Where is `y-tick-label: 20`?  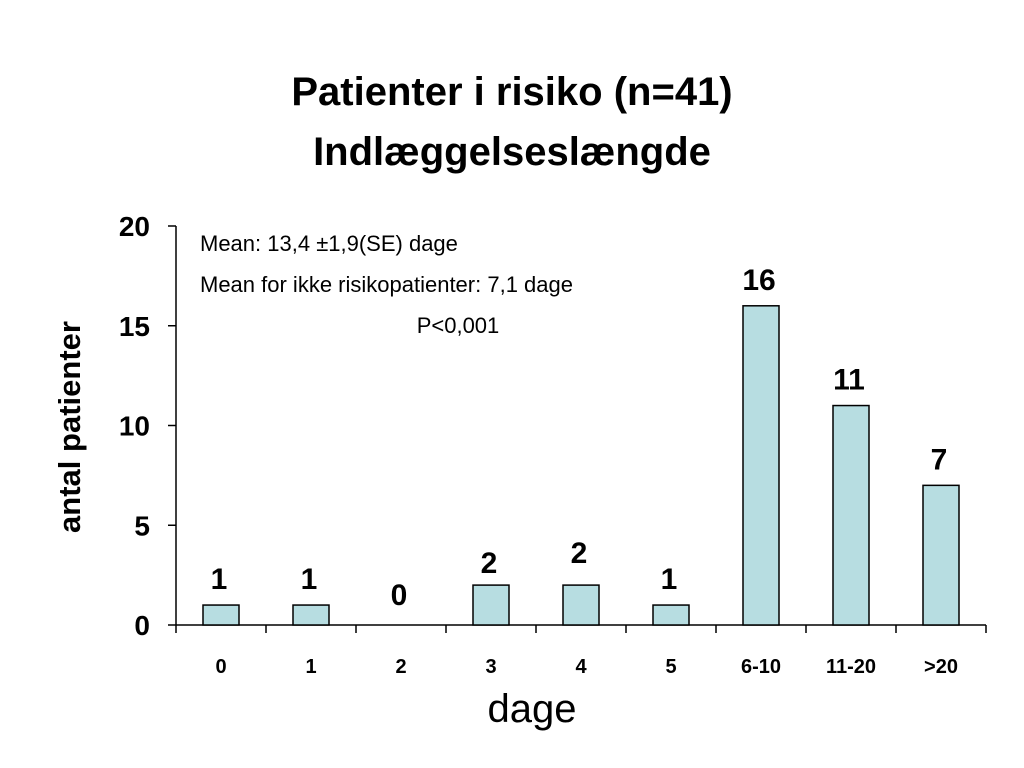
y-tick-label: 20 is located at coordinates (134, 226).